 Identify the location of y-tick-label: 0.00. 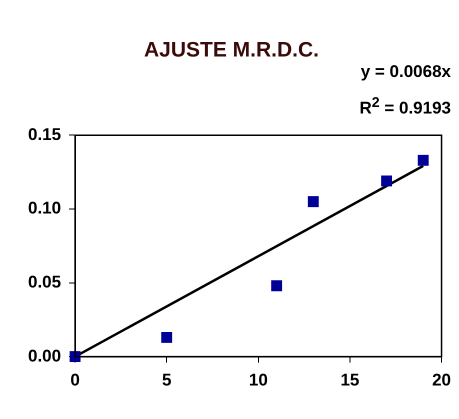
(45, 356).